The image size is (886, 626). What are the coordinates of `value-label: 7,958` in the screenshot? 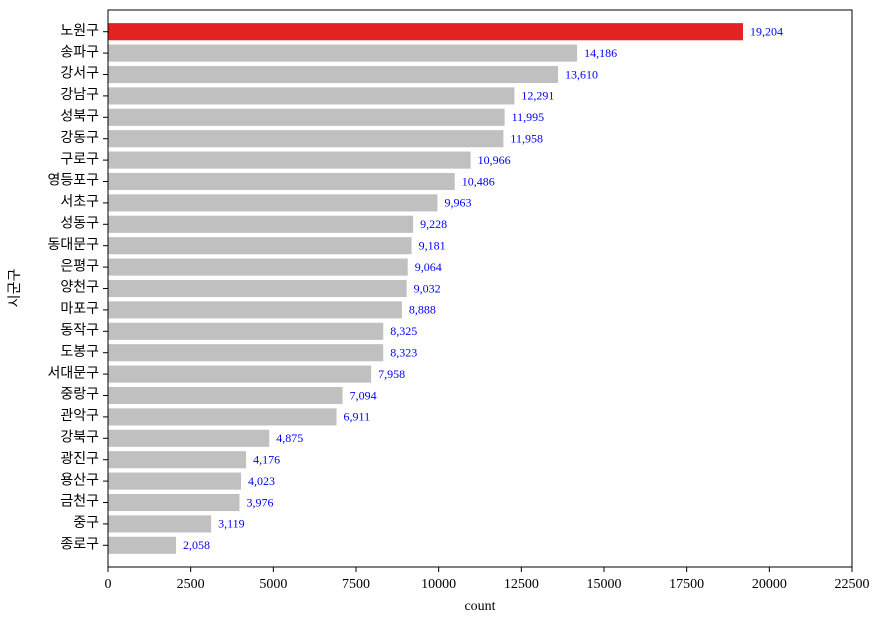 It's located at (391, 374).